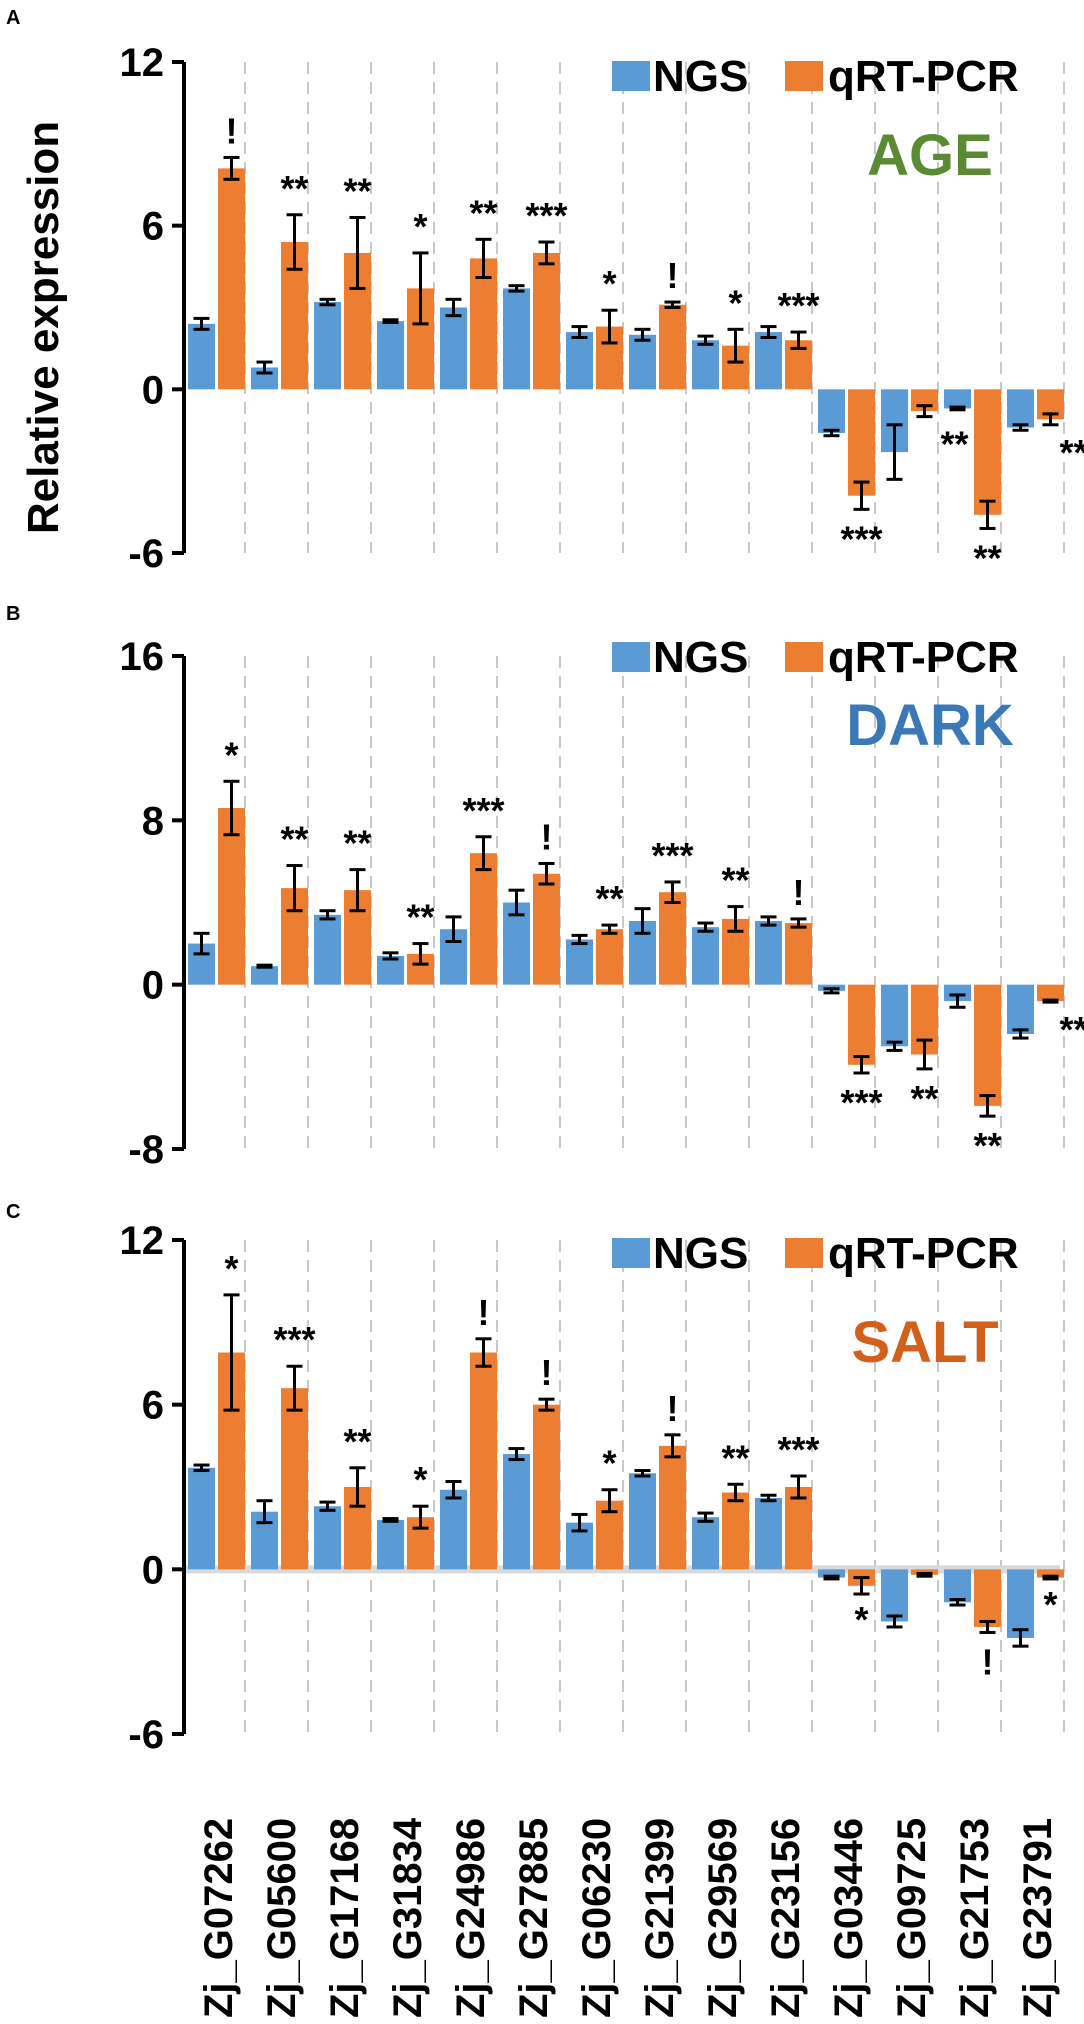 The height and width of the screenshot is (2024, 1084). Describe the element at coordinates (642, 362) in the screenshot. I see `ngs-bar-zj_g21399` at that location.